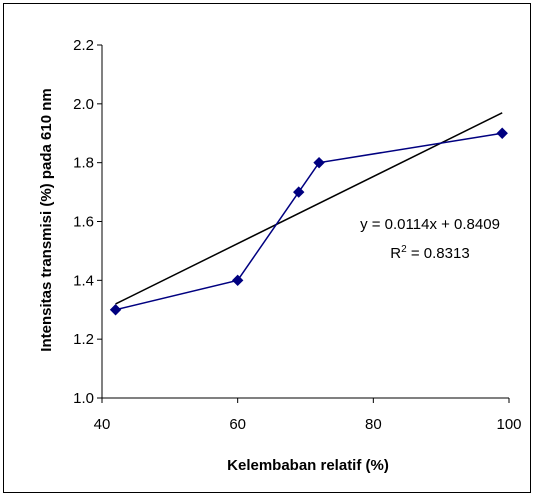 This screenshot has height=498, width=536. I want to click on y-tick-label: 1.4, so click(83, 280).